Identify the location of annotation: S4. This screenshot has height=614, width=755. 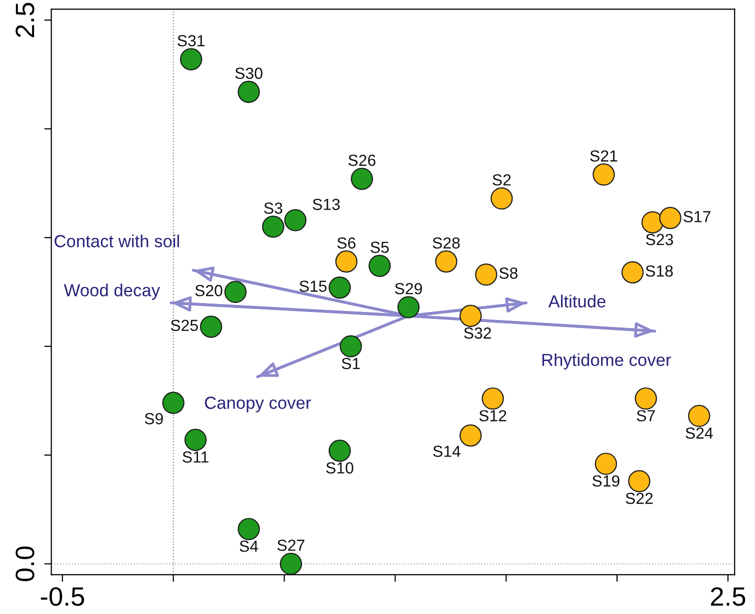
(249, 546).